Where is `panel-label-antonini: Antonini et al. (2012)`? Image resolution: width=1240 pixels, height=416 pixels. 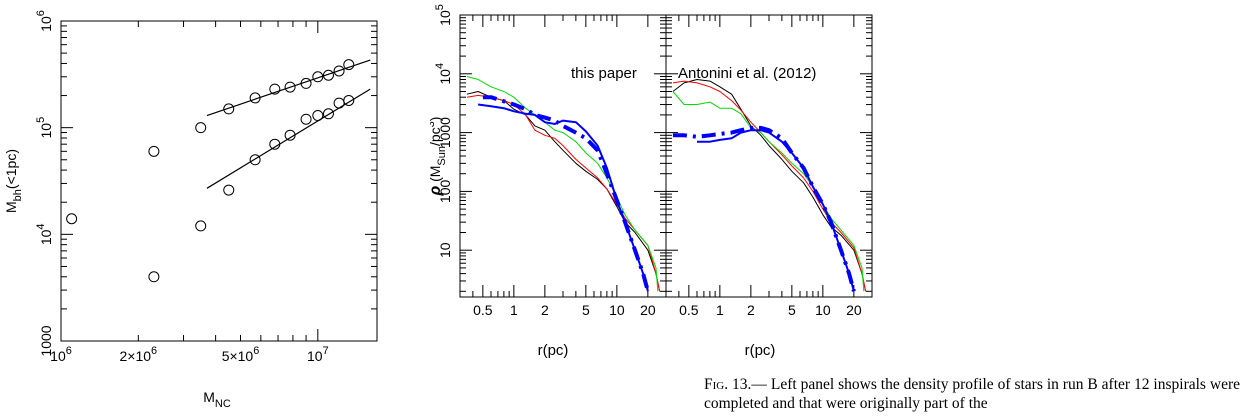
panel-label-antonini: Antonini et al. (2012) is located at coordinates (747, 73).